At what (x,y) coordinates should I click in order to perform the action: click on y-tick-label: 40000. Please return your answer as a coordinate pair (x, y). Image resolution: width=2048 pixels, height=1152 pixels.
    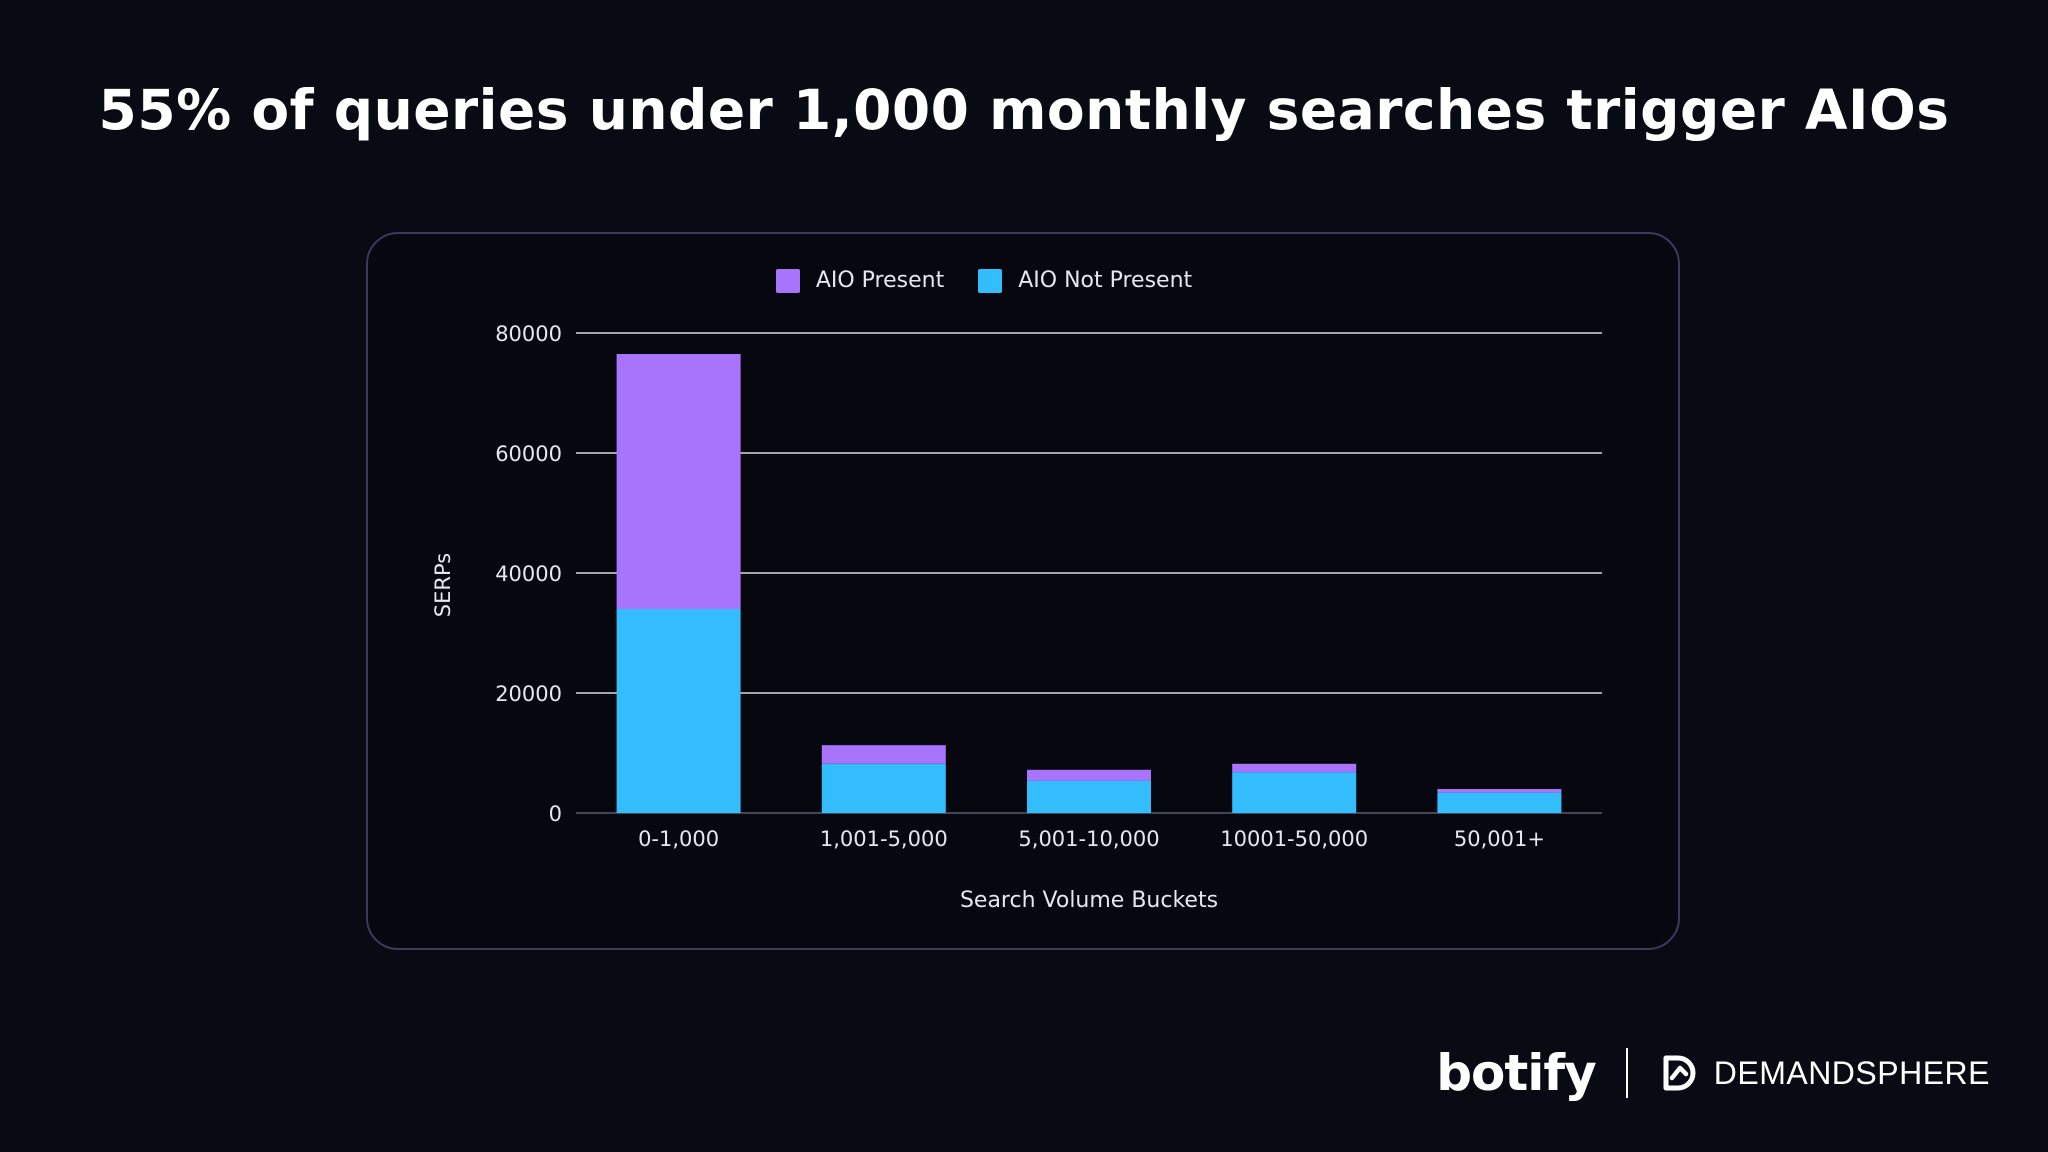
    Looking at the image, I should click on (528, 574).